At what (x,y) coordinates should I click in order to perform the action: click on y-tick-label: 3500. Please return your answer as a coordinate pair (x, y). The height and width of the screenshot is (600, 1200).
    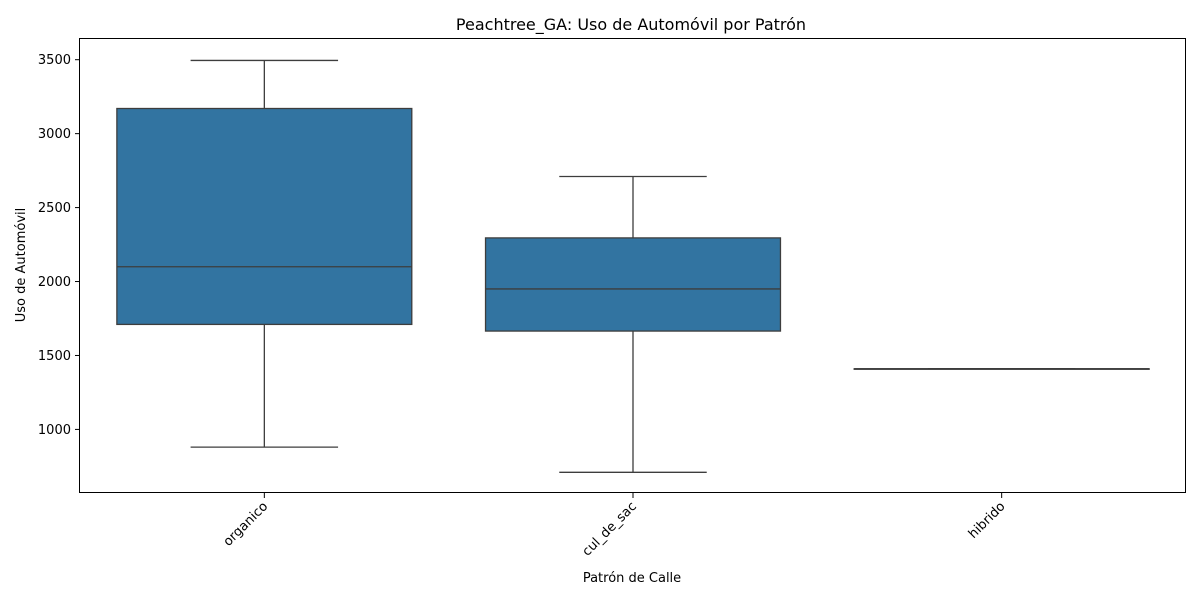
    Looking at the image, I should click on (54, 60).